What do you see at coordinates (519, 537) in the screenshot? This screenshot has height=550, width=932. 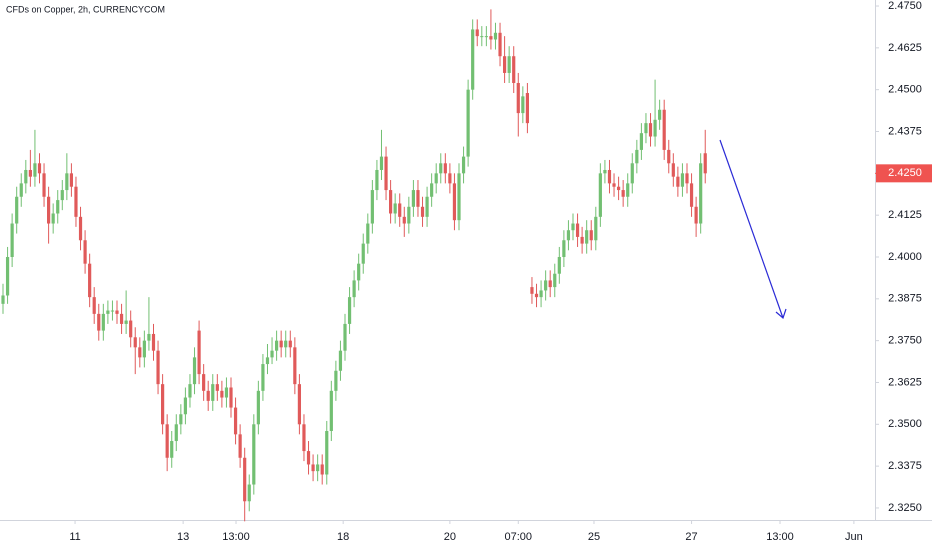 I see `x-tick-label: 07:00` at bounding box center [519, 537].